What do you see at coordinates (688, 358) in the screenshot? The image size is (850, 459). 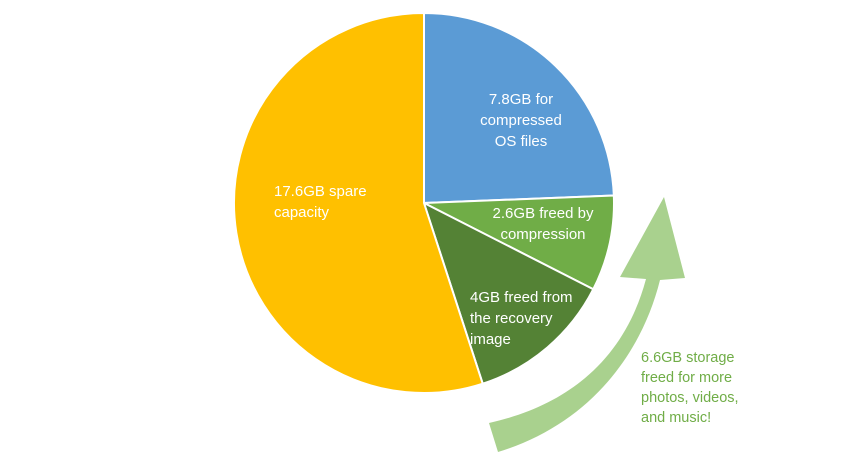 I see `annotation-line: 6.6GB storage` at bounding box center [688, 358].